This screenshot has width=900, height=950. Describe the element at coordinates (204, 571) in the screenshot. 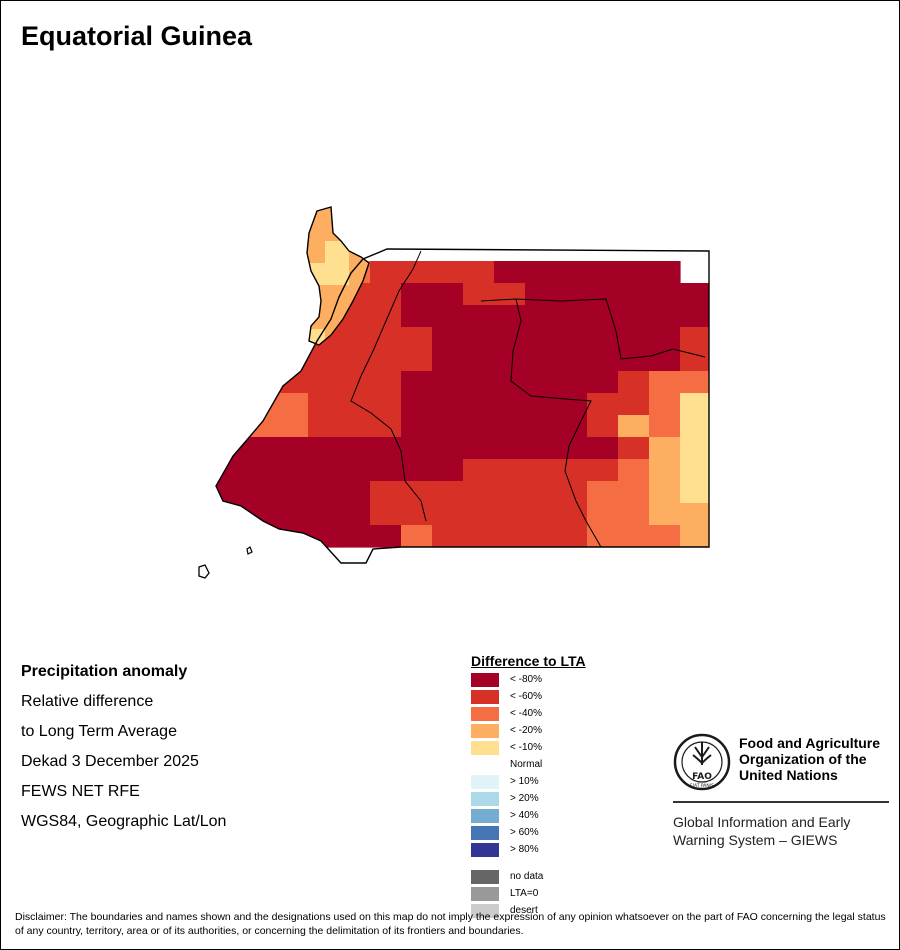

I see `annobon-island-outline` at that location.